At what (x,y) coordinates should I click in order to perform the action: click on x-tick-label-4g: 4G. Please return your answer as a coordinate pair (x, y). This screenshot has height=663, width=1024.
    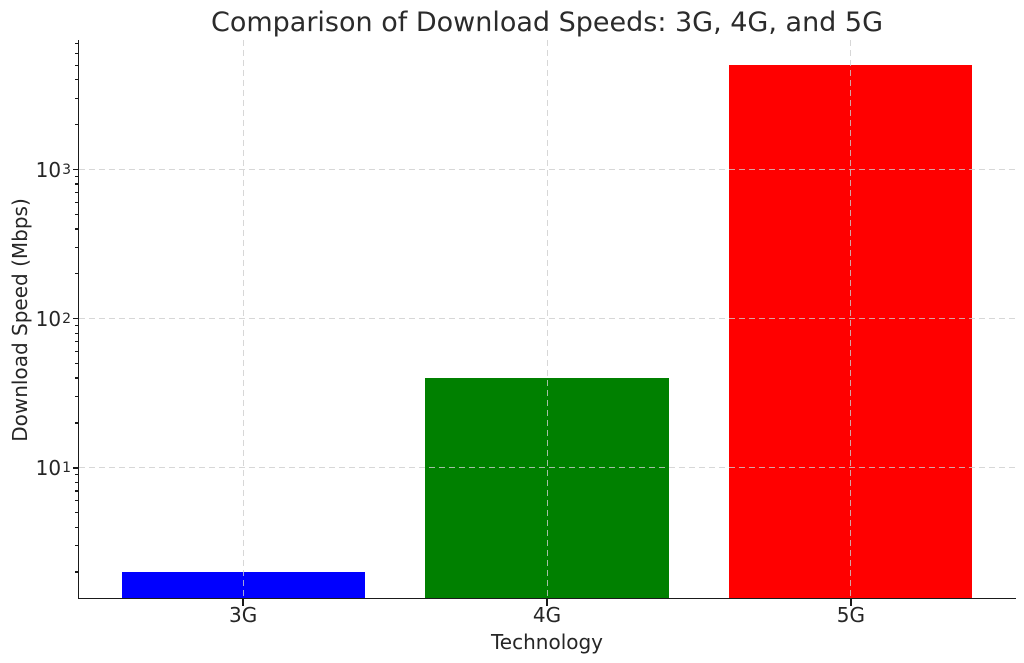
    Looking at the image, I should click on (547, 614).